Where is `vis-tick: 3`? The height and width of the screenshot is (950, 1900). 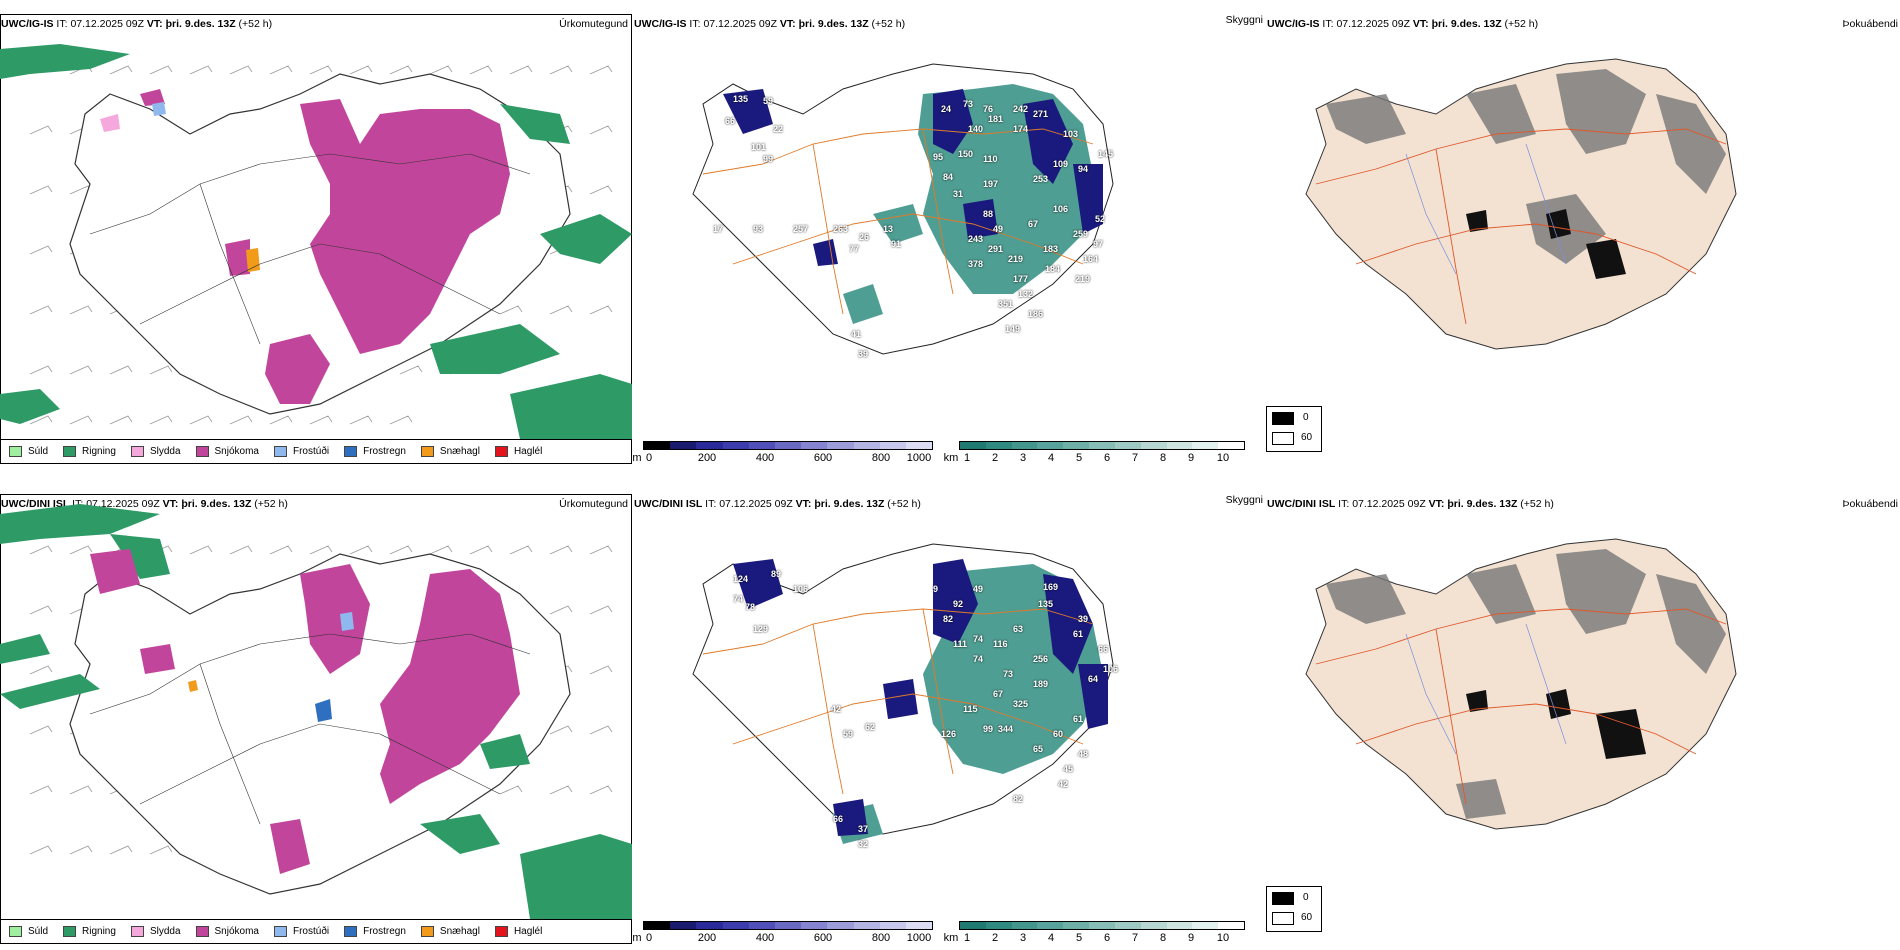 vis-tick: 3 is located at coordinates (1023, 458).